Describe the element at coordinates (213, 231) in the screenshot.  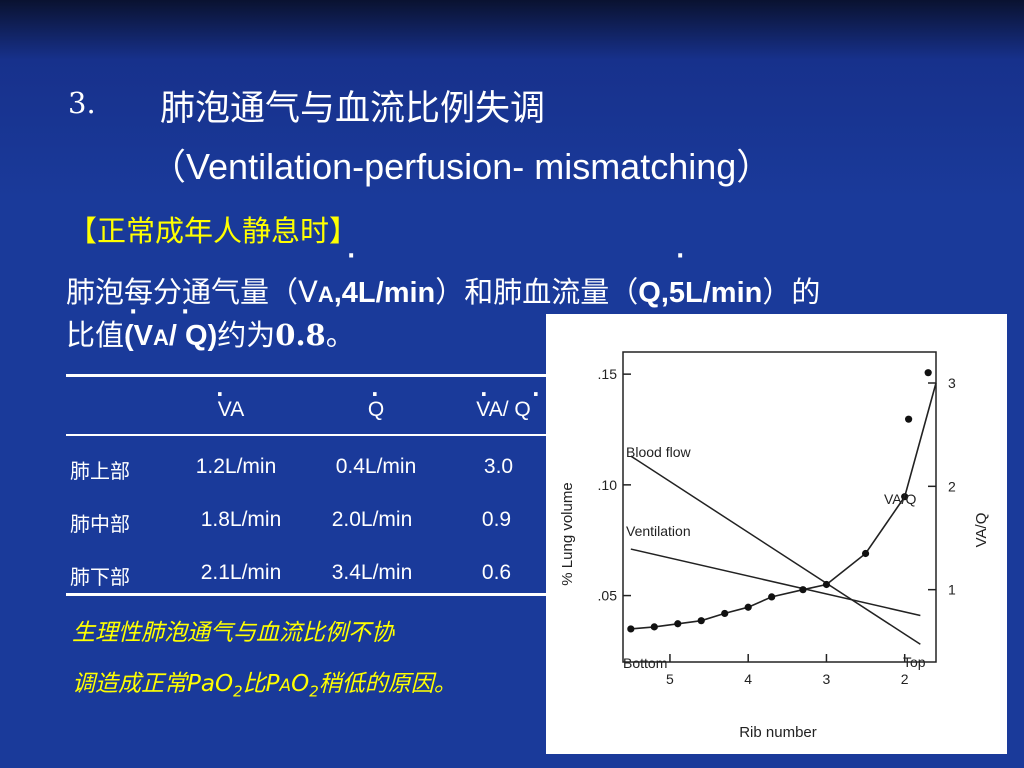
I see `section-label: 【正常成年人静息时】` at that location.